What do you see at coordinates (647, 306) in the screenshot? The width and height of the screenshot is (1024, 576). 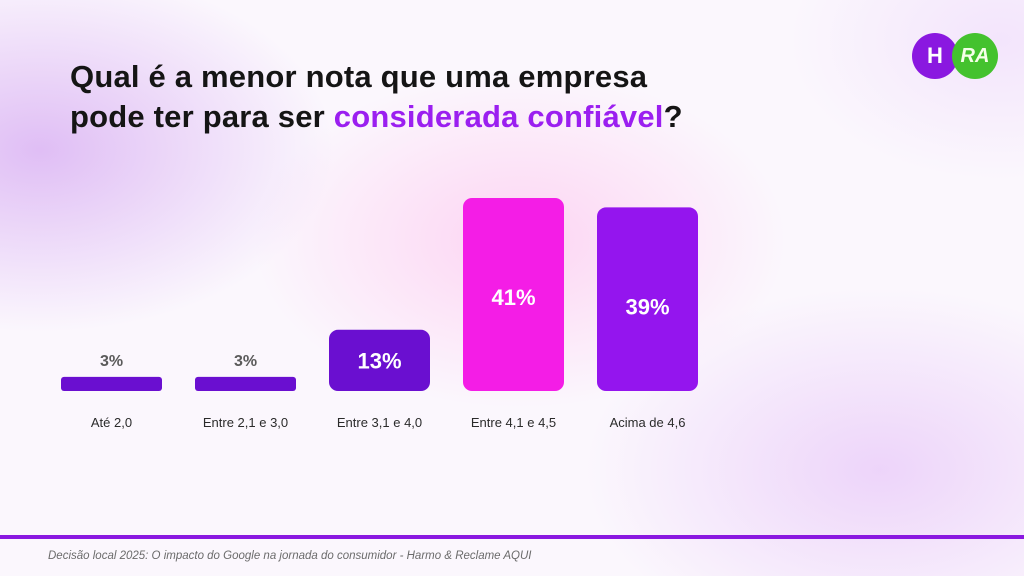 I see `value-label-4: 39%` at bounding box center [647, 306].